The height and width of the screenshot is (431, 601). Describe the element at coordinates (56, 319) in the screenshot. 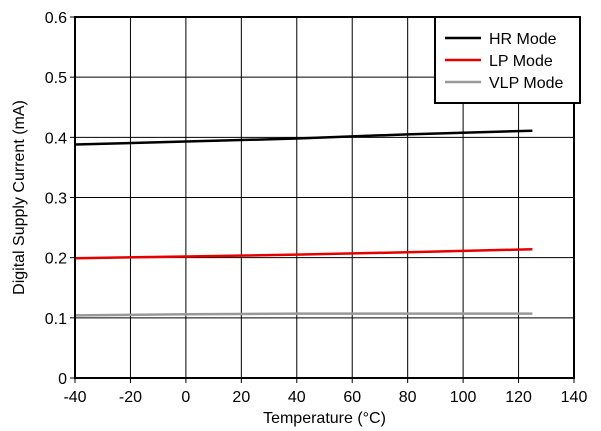

I see `y-tick-label: 0.1` at that location.